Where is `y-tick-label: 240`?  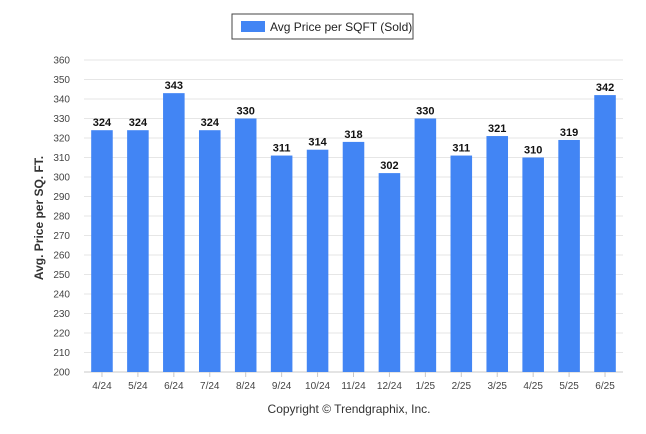
y-tick-label: 240 is located at coordinates (61, 295).